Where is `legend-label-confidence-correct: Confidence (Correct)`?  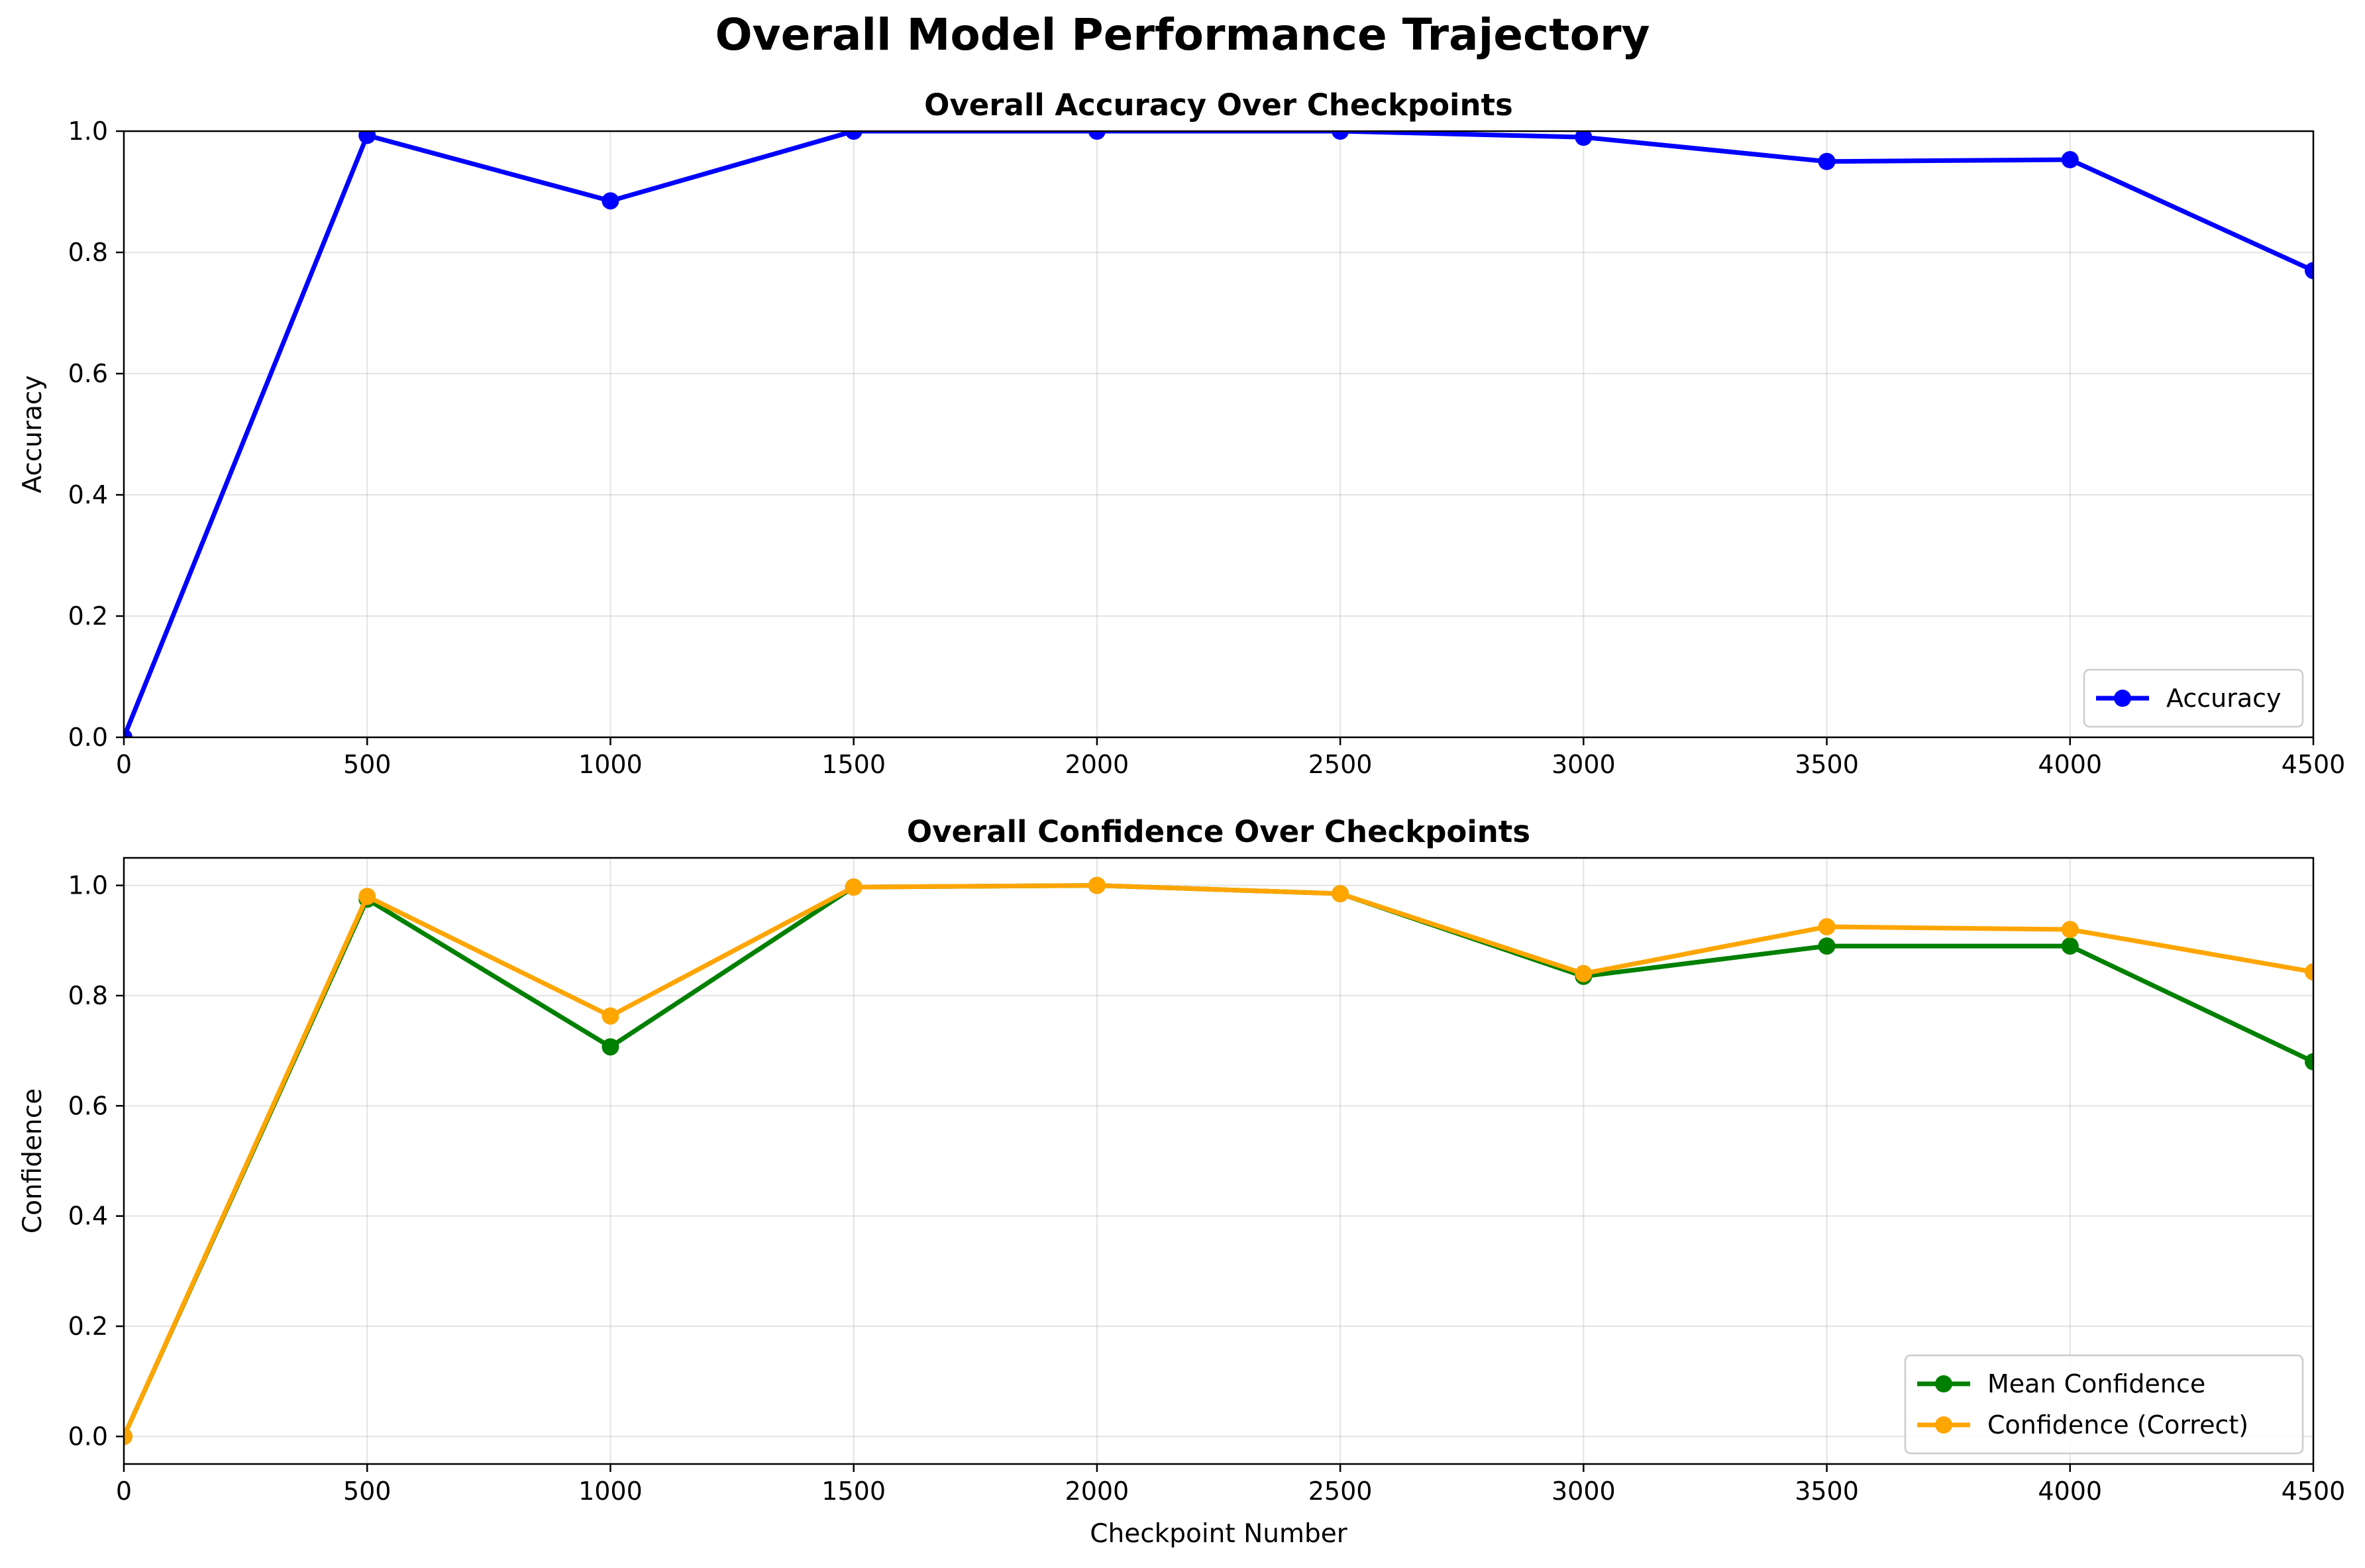
legend-label-confidence-correct: Confidence (Correct) is located at coordinates (2117, 1424).